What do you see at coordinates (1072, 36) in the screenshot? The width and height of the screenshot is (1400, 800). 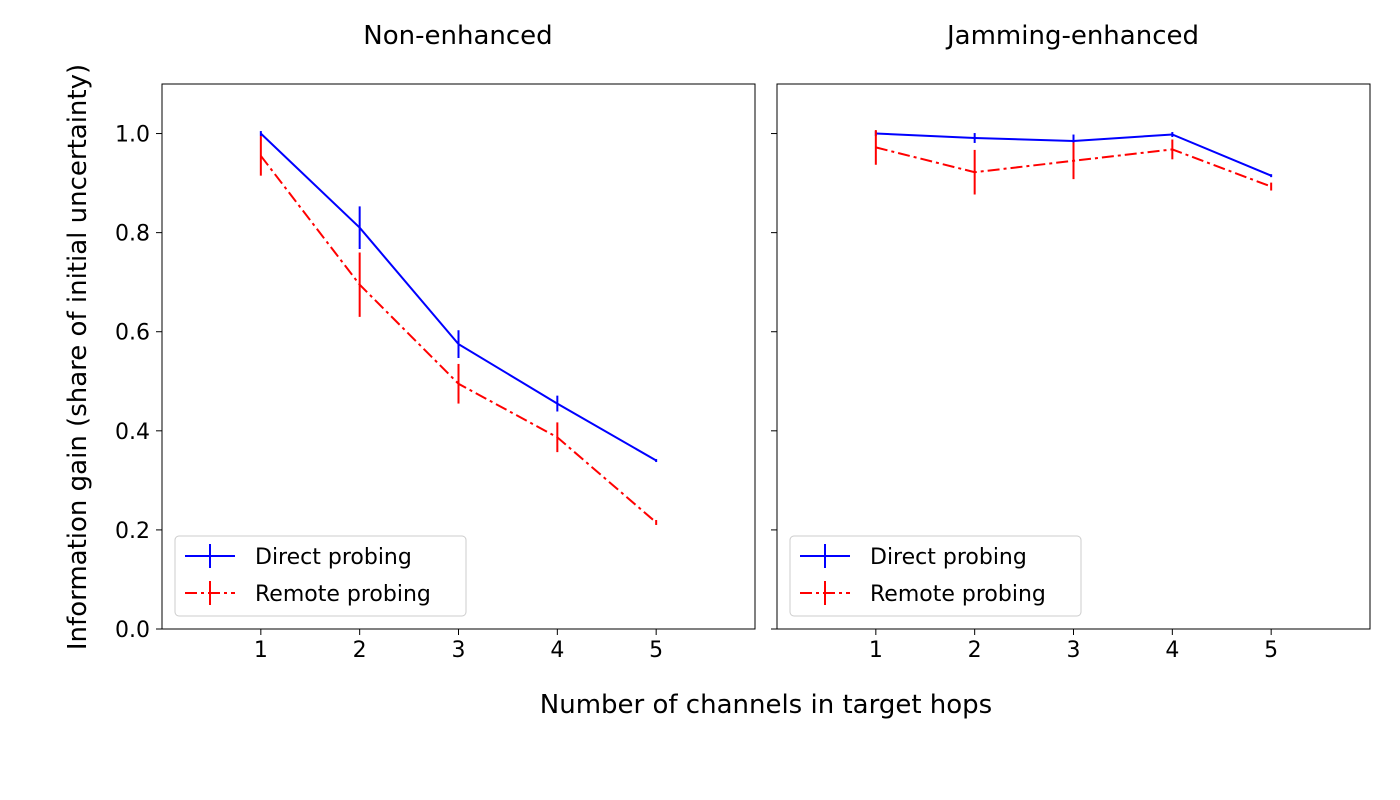 I see `chart-title: Jamming-enhanced` at bounding box center [1072, 36].